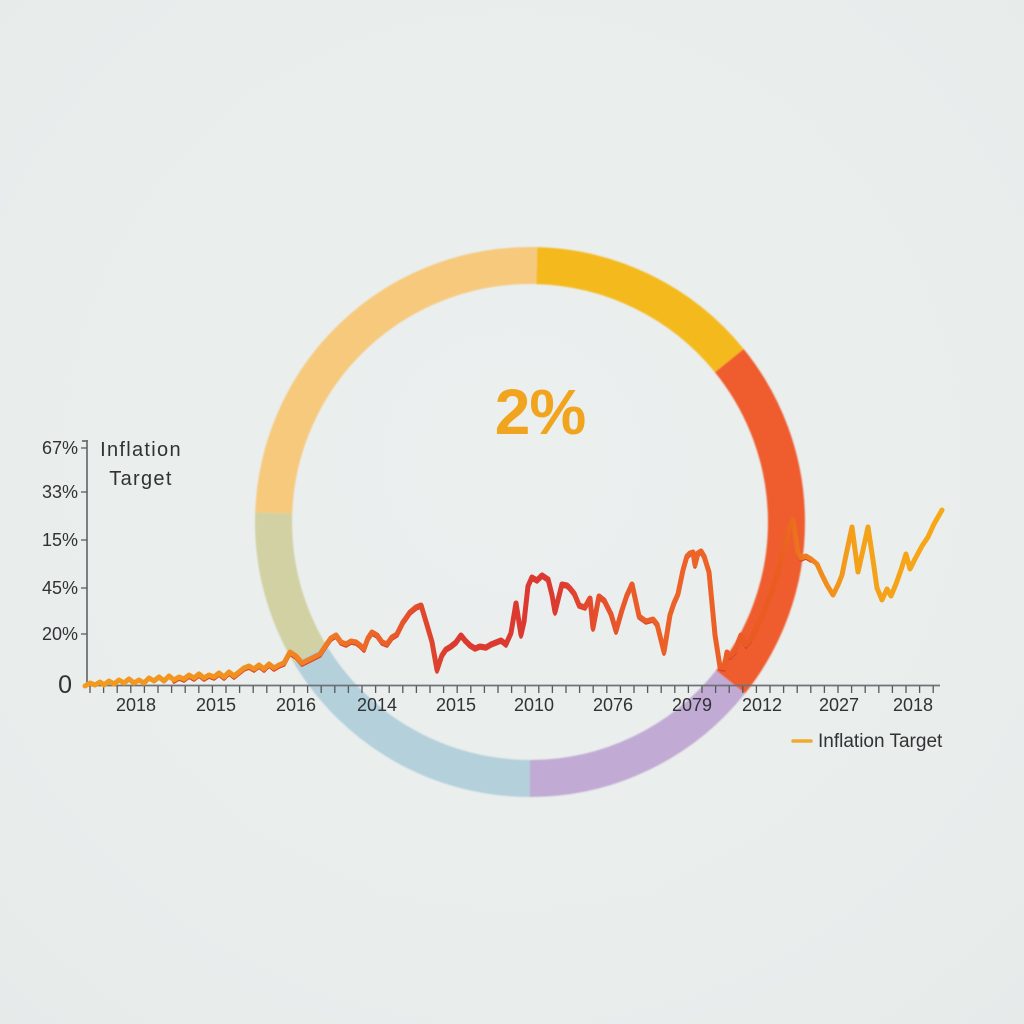 This screenshot has width=1024, height=1024. Describe the element at coordinates (60, 492) in the screenshot. I see `svg-text: 33%` at that location.